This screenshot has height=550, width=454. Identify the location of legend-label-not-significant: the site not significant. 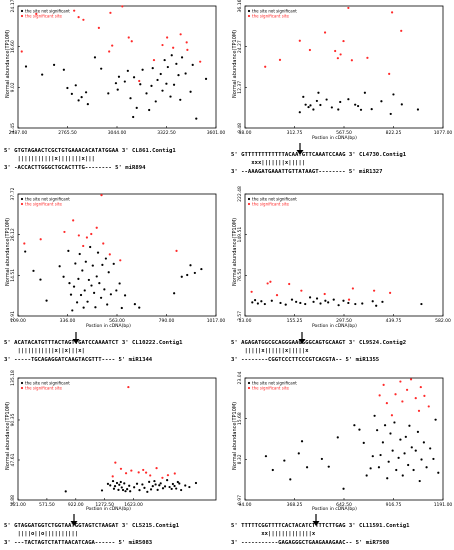
(274, 199).